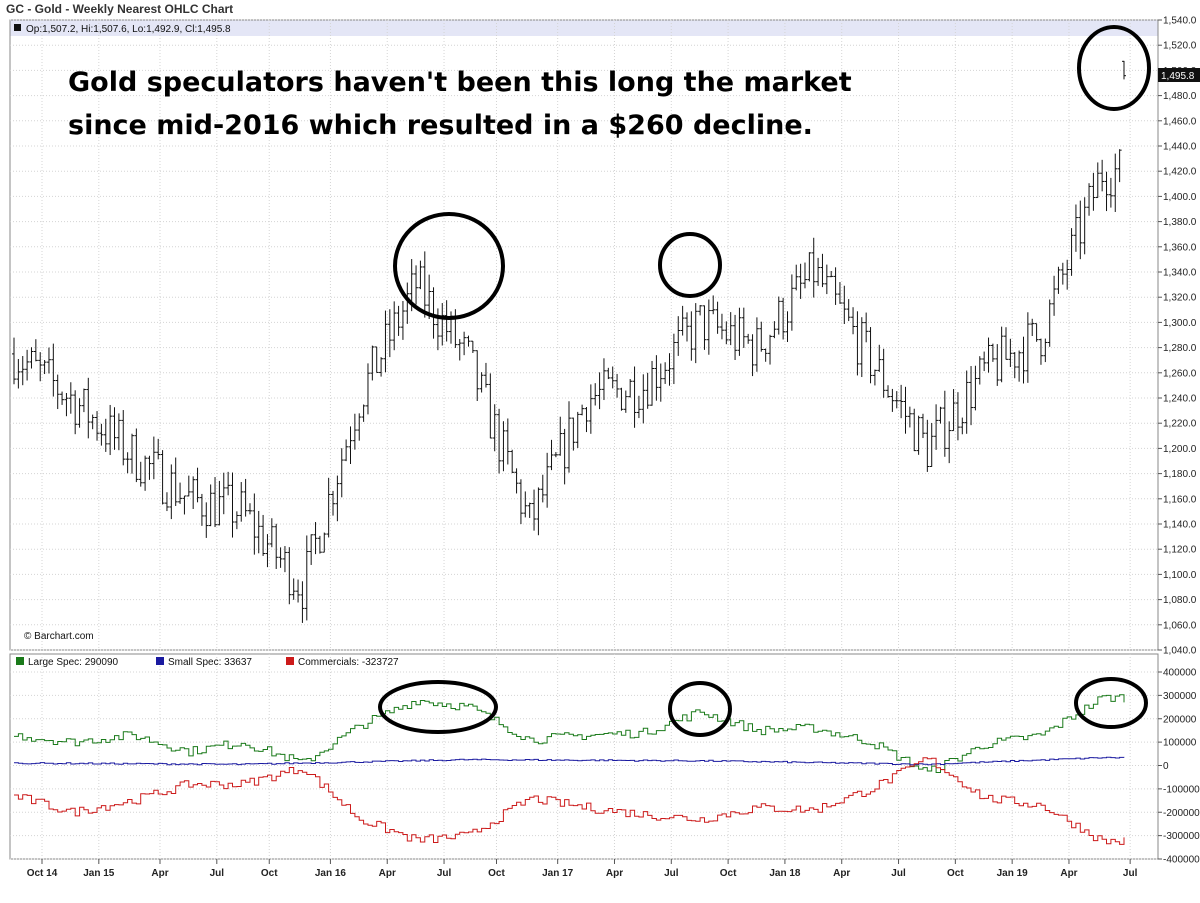 Image resolution: width=1200 pixels, height=903 pixels. Describe the element at coordinates (1180, 719) in the screenshot. I see `cot-tick-label: 200000` at that location.